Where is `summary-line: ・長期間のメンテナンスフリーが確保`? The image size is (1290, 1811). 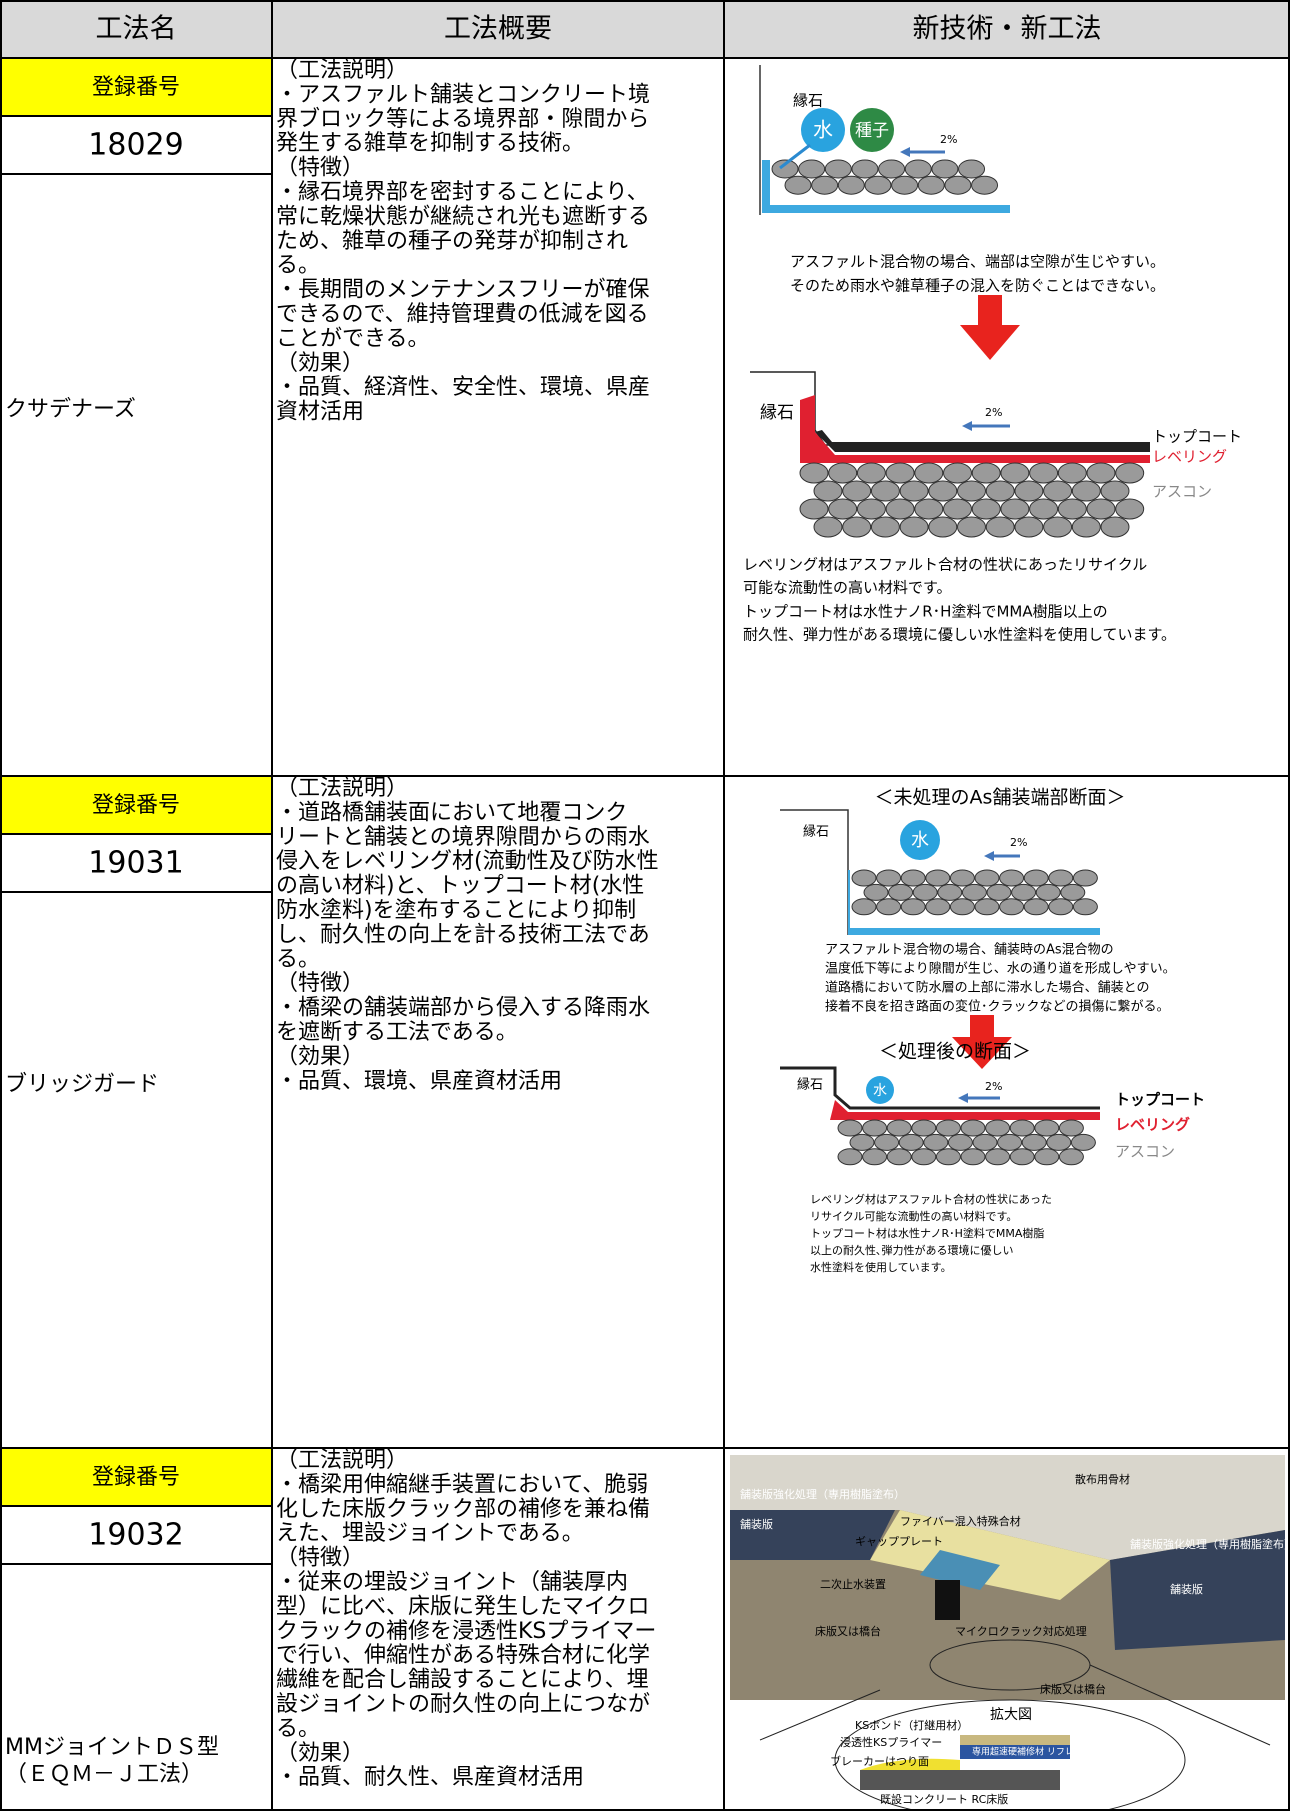 summary-line: ・長期間のメンテナンスフリーが確保 is located at coordinates (463, 290).